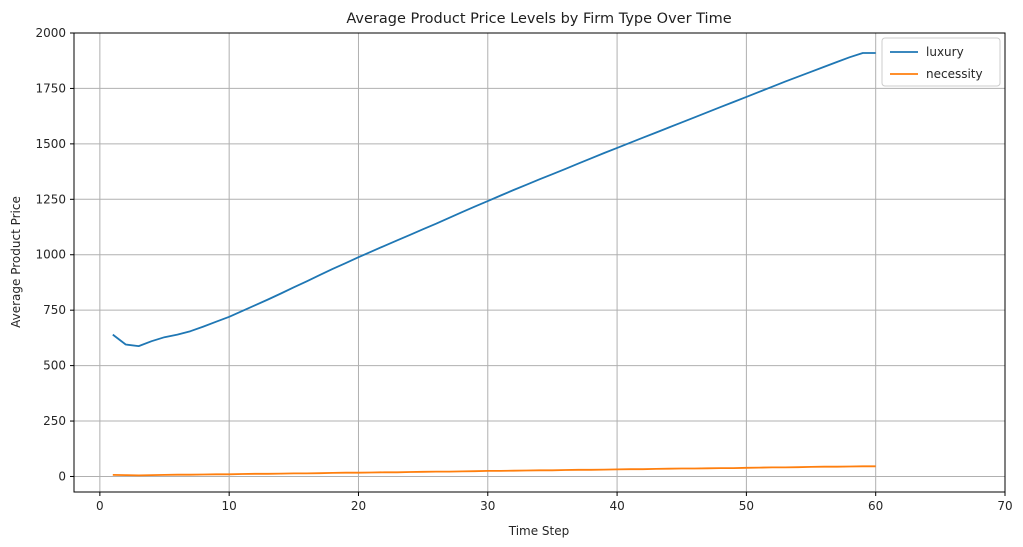 The height and width of the screenshot is (547, 1023). Describe the element at coordinates (539, 531) in the screenshot. I see `x-axis-label: Time Step` at that location.